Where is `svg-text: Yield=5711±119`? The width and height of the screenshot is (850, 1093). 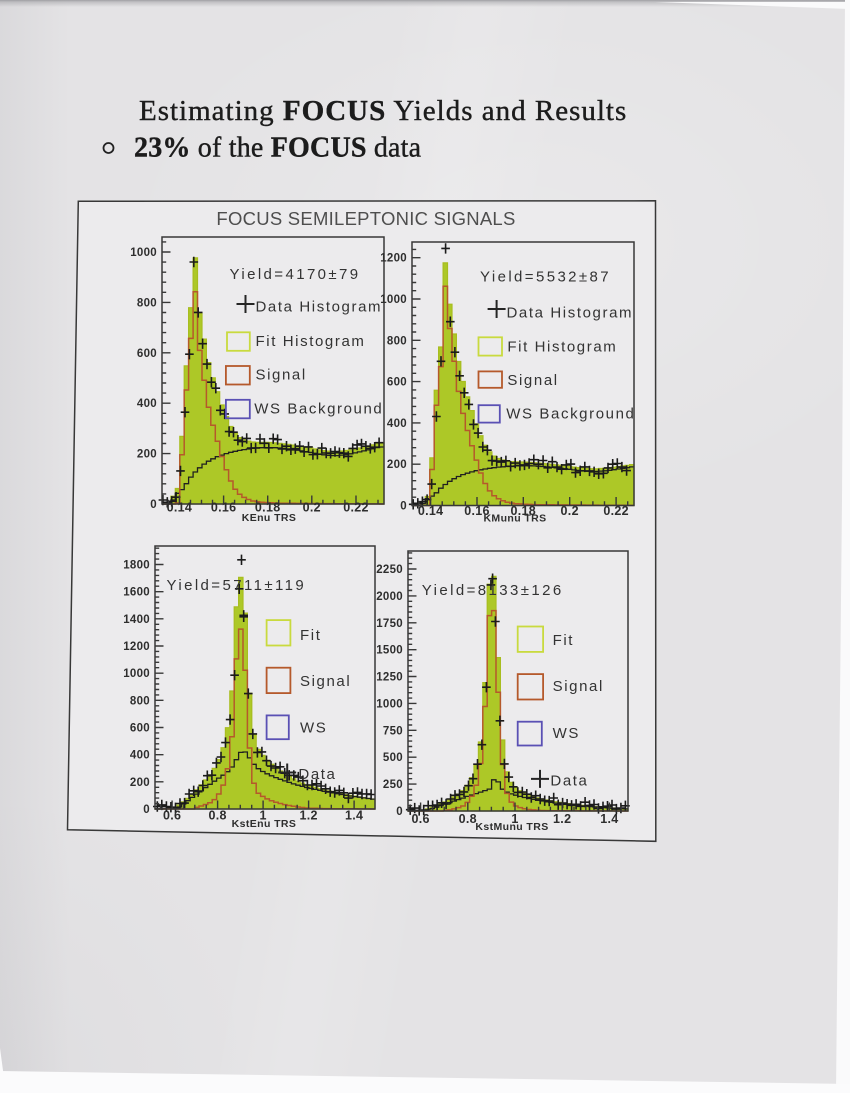 svg-text: Yield=5711±119 is located at coordinates (237, 585).